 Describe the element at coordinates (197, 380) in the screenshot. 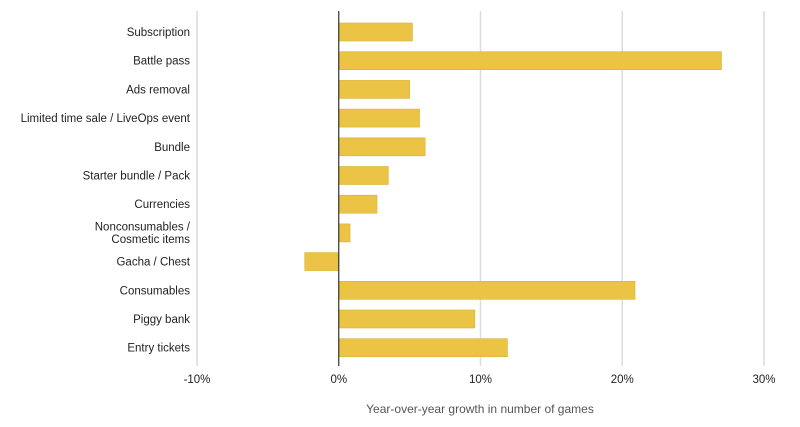

I see `x-tick-label-0: -10%` at that location.